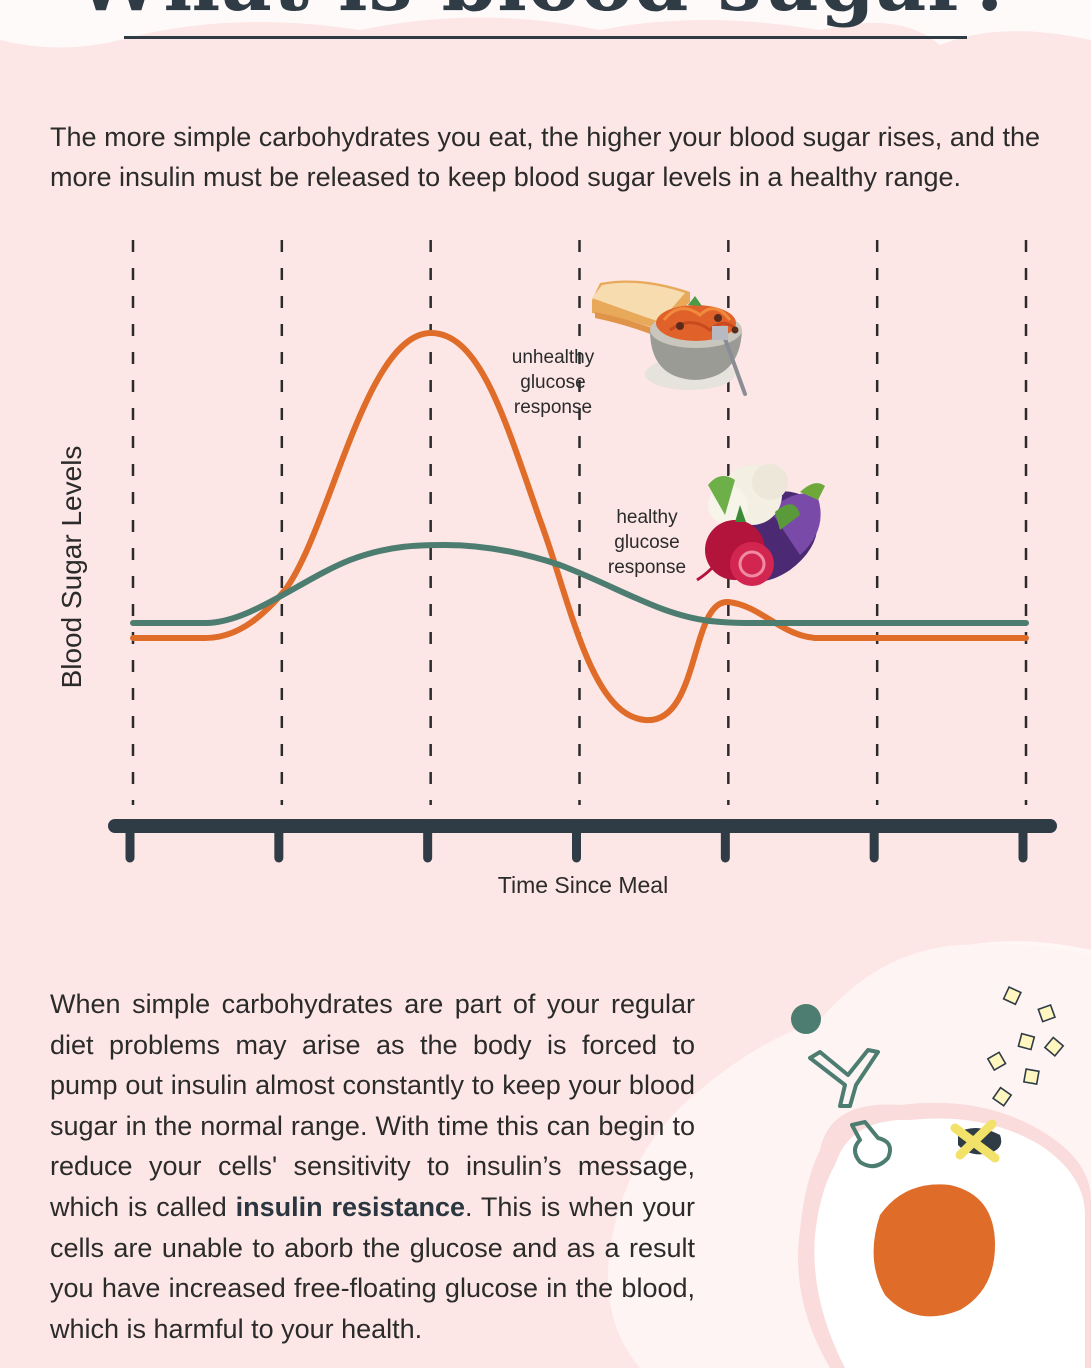 The image size is (1091, 1368). Describe the element at coordinates (760, 525) in the screenshot. I see `vegetables-icon` at that location.